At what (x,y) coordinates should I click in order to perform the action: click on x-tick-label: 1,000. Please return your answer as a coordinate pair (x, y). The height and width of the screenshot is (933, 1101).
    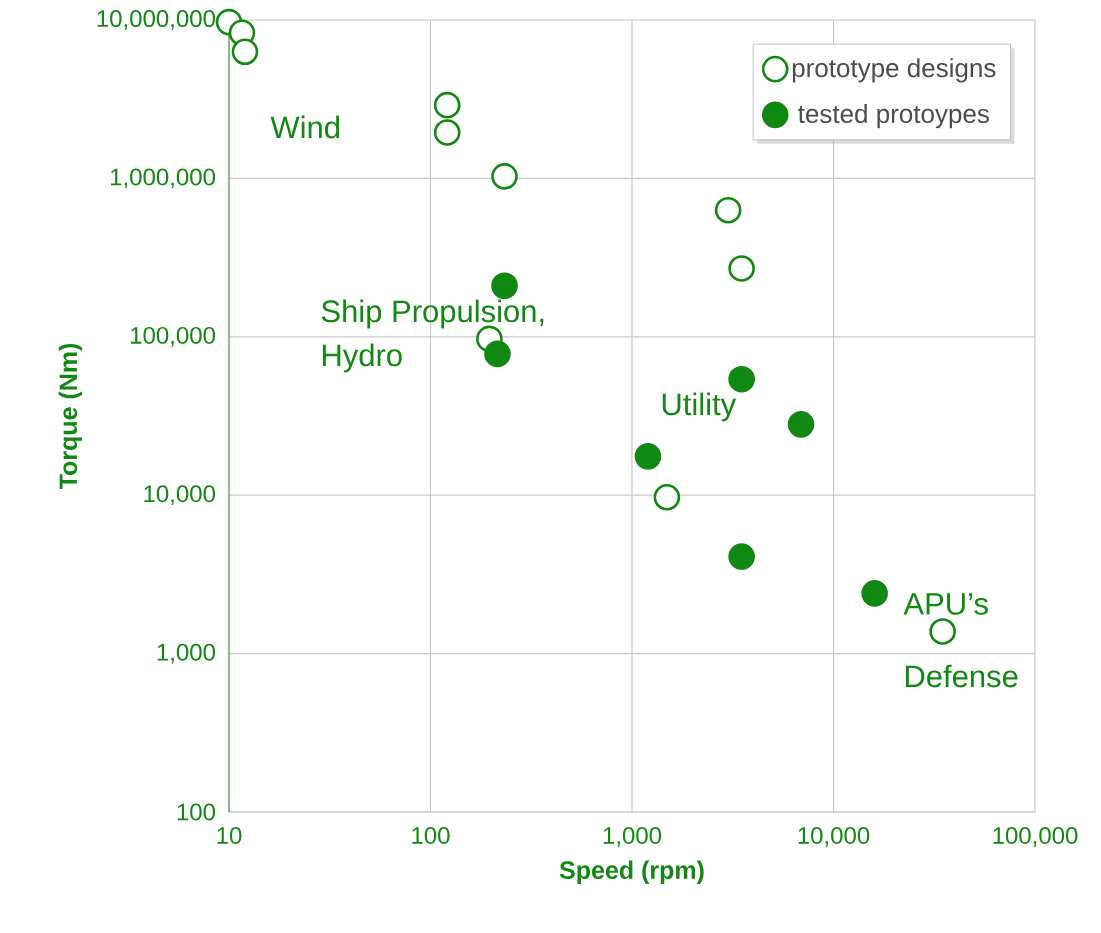
    Looking at the image, I should click on (632, 837).